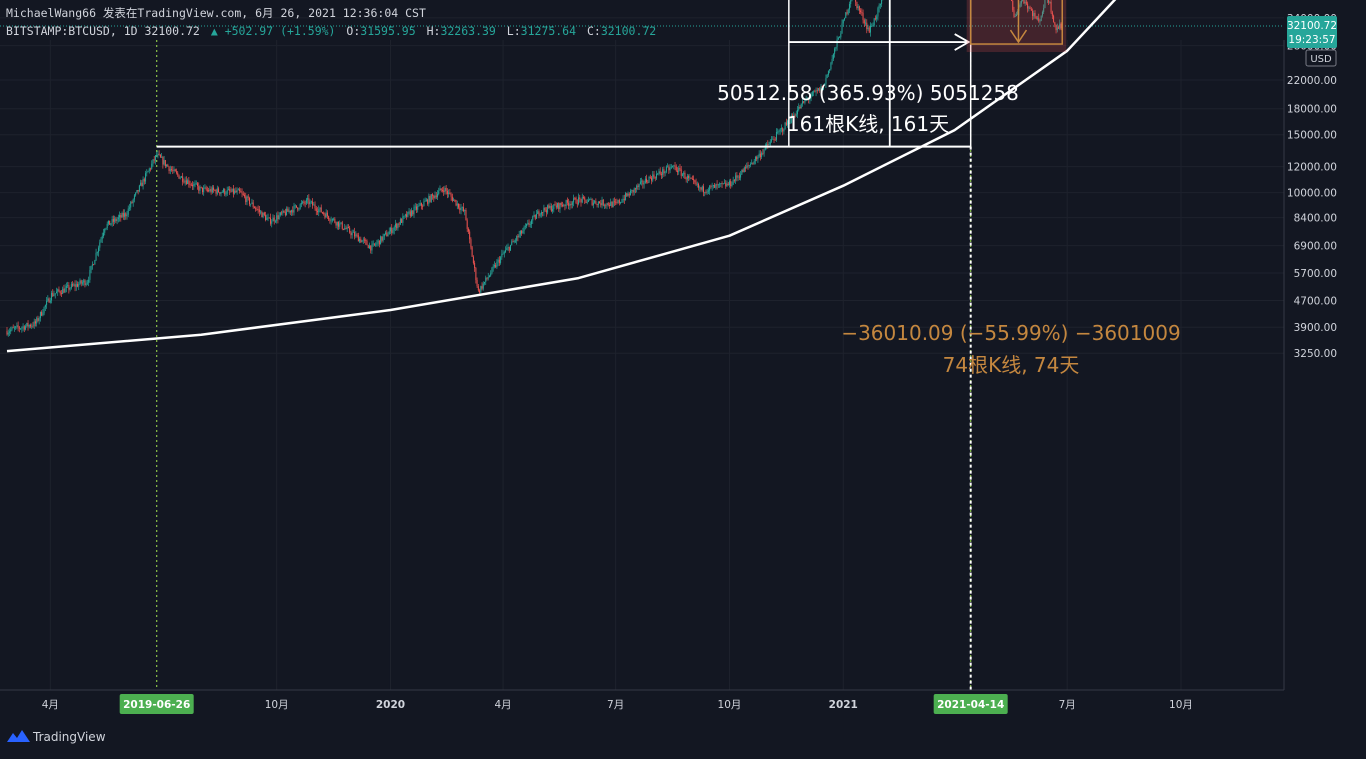  Describe the element at coordinates (1312, 81) in the screenshot. I see `price-tick-label: 22000.00` at that location.